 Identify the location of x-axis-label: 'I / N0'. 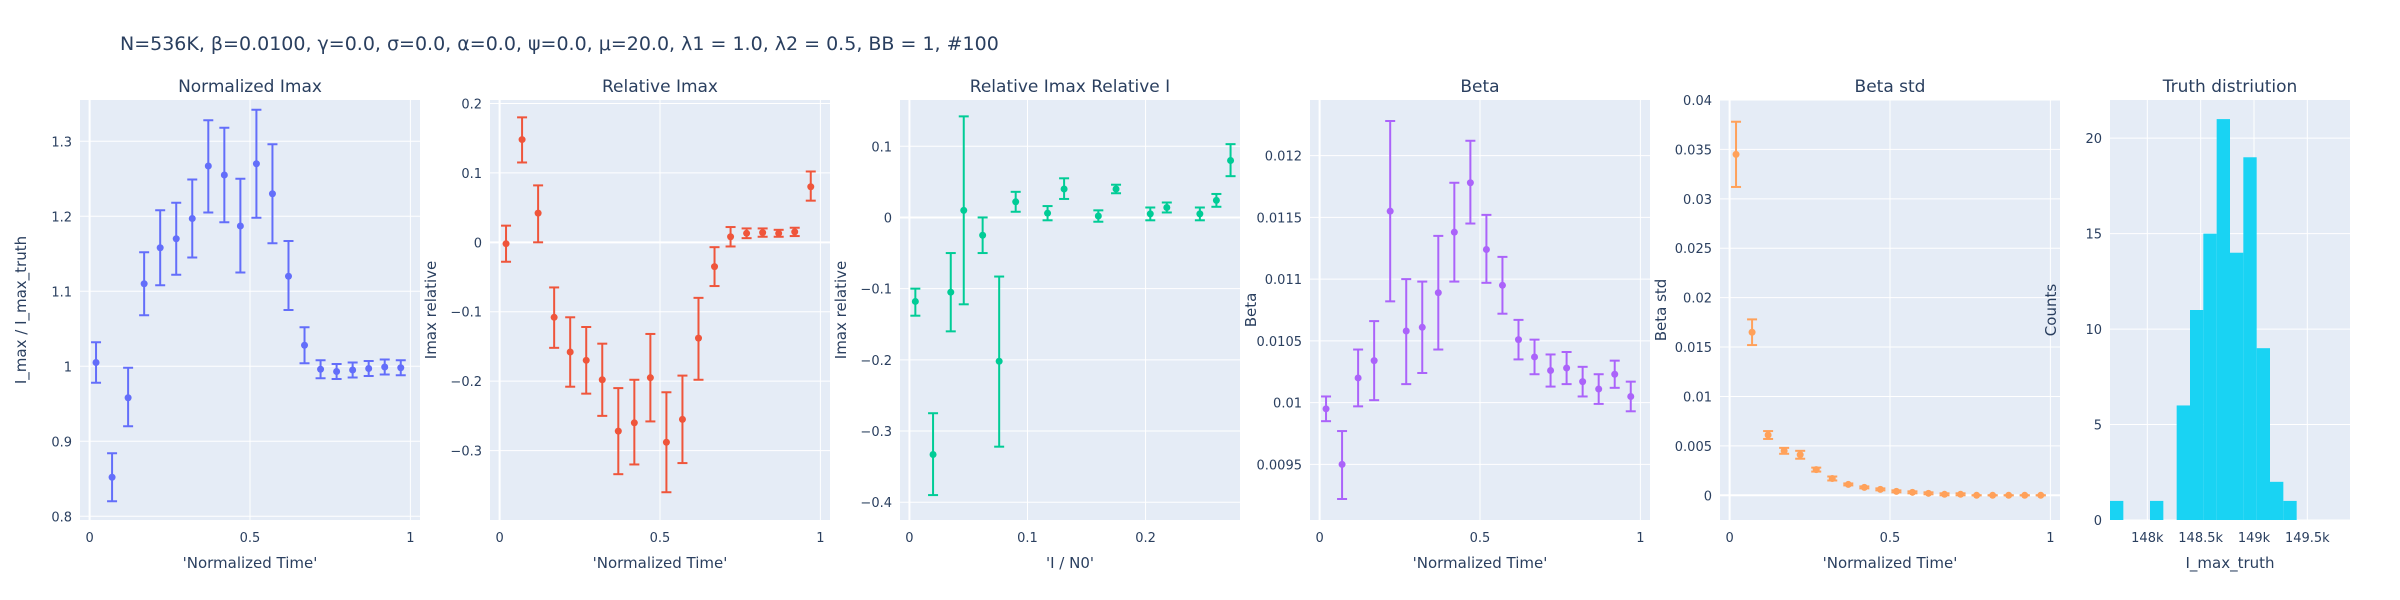
(1070, 563).